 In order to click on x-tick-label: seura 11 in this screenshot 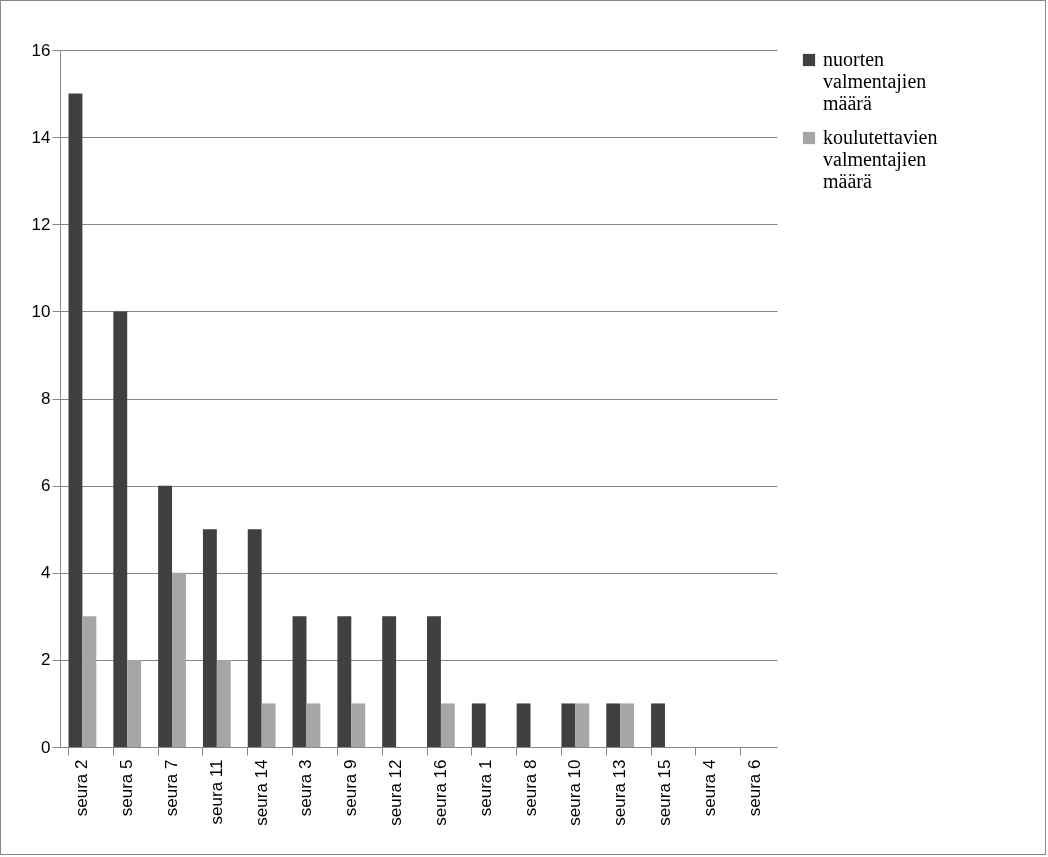, I will do `click(216, 792)`.